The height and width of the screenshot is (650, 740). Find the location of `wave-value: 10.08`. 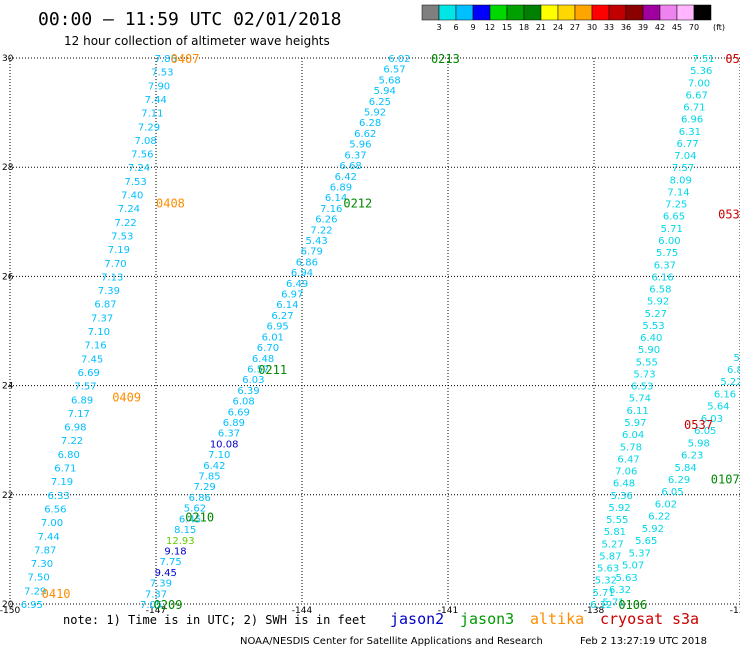

wave-value: 10.08 is located at coordinates (224, 444).